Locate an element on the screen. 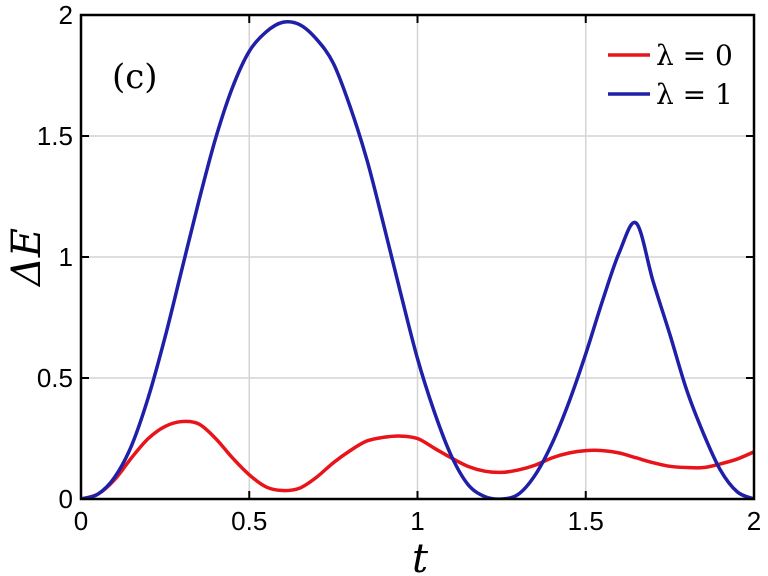  legend-box is located at coordinates (671, 72).